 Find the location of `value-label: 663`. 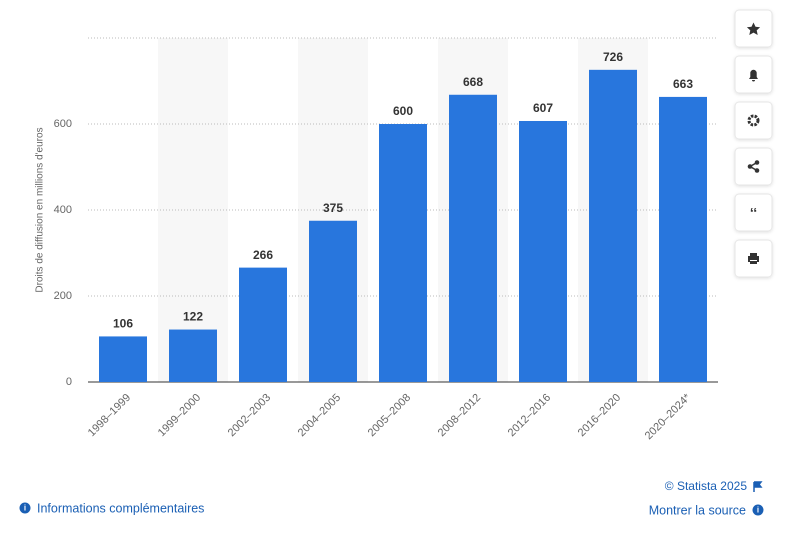

value-label: 663 is located at coordinates (683, 84).